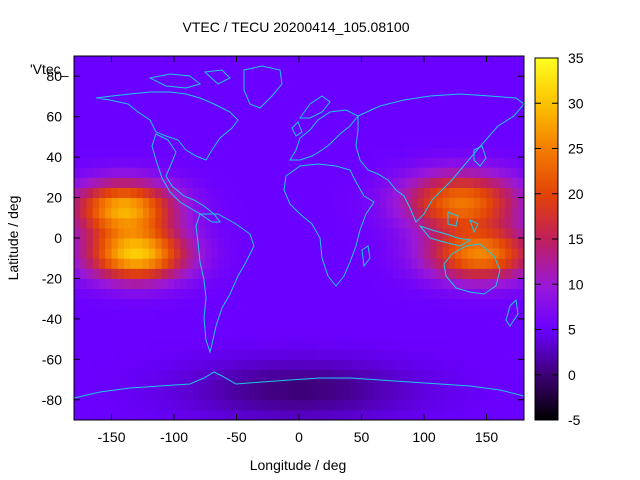 The image size is (640, 480). I want to click on x-tick-label: 150, so click(487, 437).